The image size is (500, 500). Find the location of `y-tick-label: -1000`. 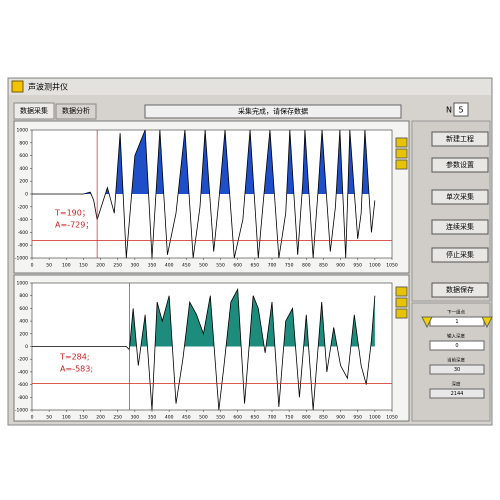

y-tick-label: -1000 is located at coordinates (21, 259).